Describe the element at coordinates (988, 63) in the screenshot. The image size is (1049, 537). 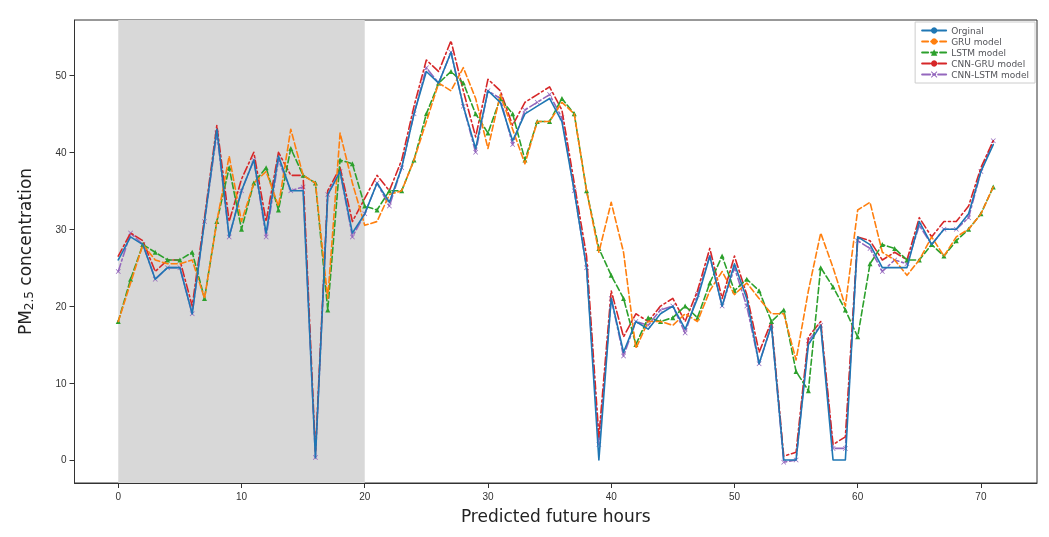
I see `legend-label: CNN-GRU model` at that location.